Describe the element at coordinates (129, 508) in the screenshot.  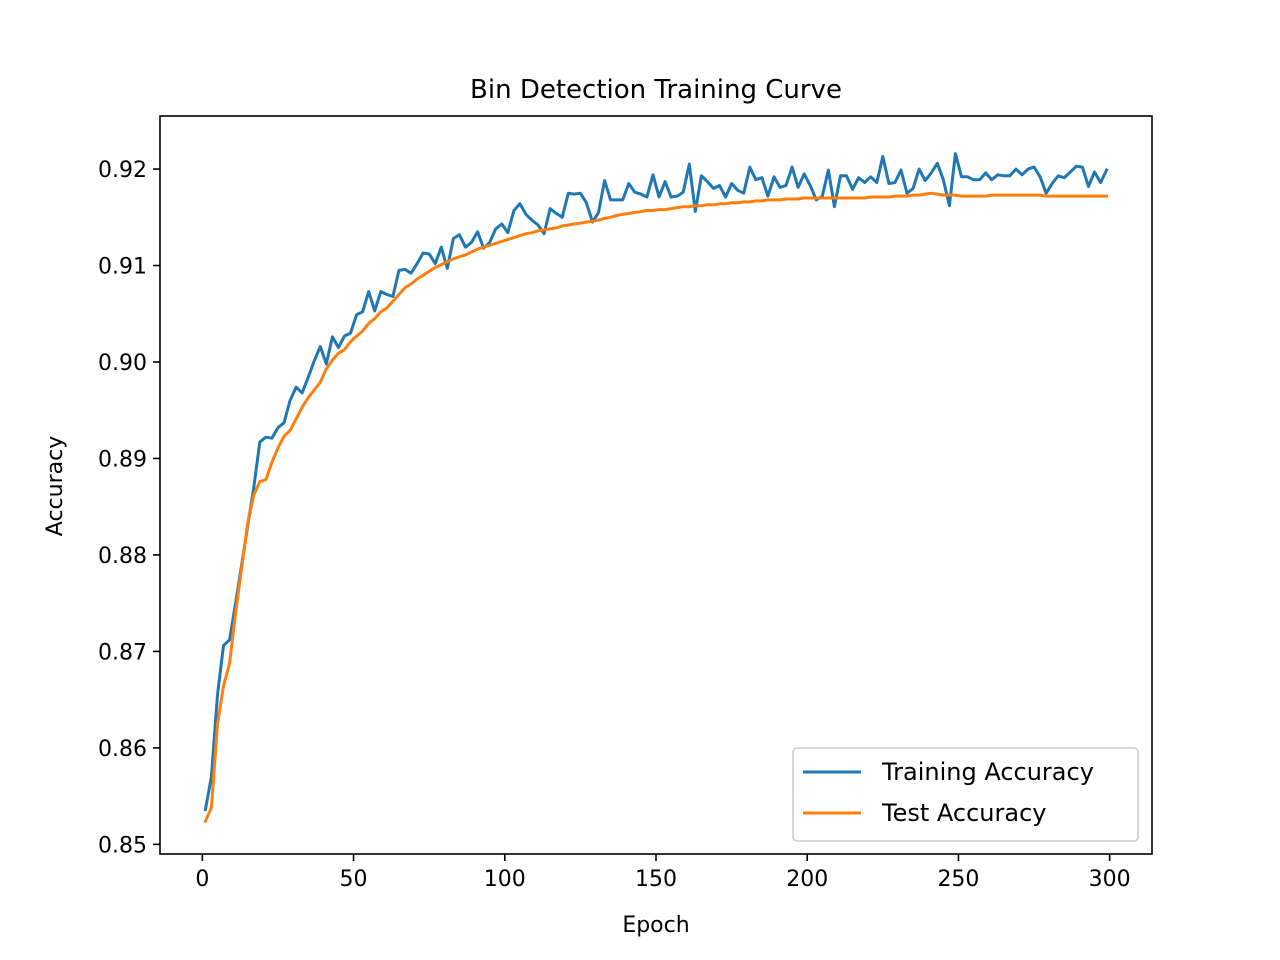
I see `y-axis: 0.85 0.86 0.87 0.88 0.89 0.90 0.91 0.92` at that location.